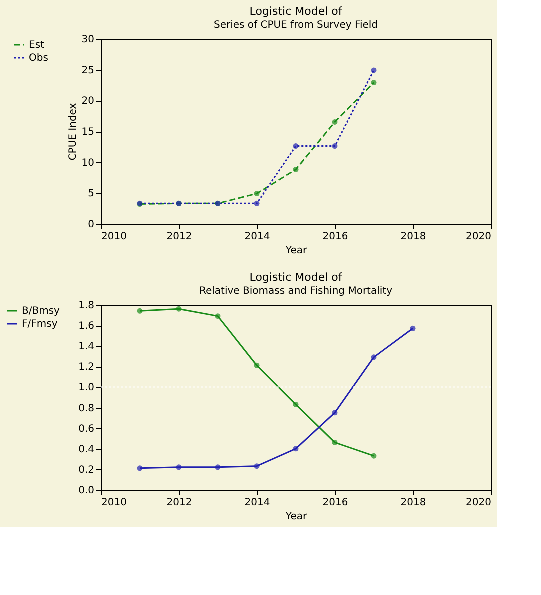 This screenshot has width=541, height=595. What do you see at coordinates (41, 311) in the screenshot?
I see `legend-label: B/Bmsy` at bounding box center [41, 311].